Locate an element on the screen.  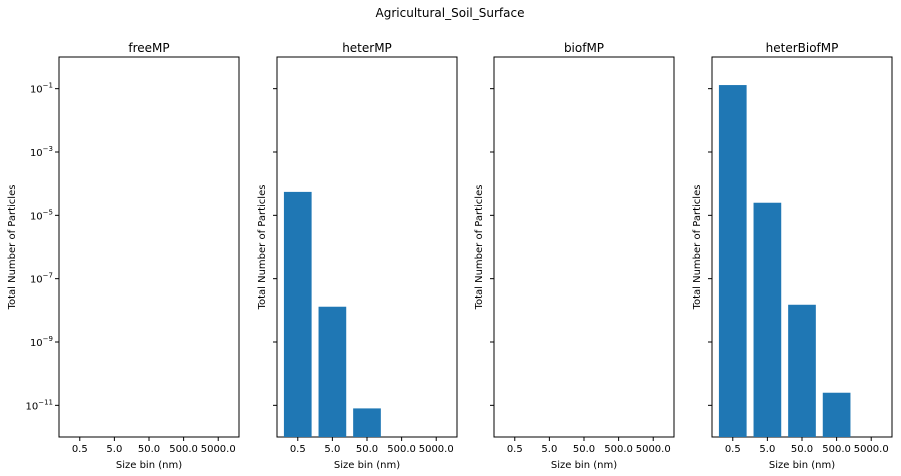
y-tick-label: 10⁻¹ is located at coordinates (41, 89).